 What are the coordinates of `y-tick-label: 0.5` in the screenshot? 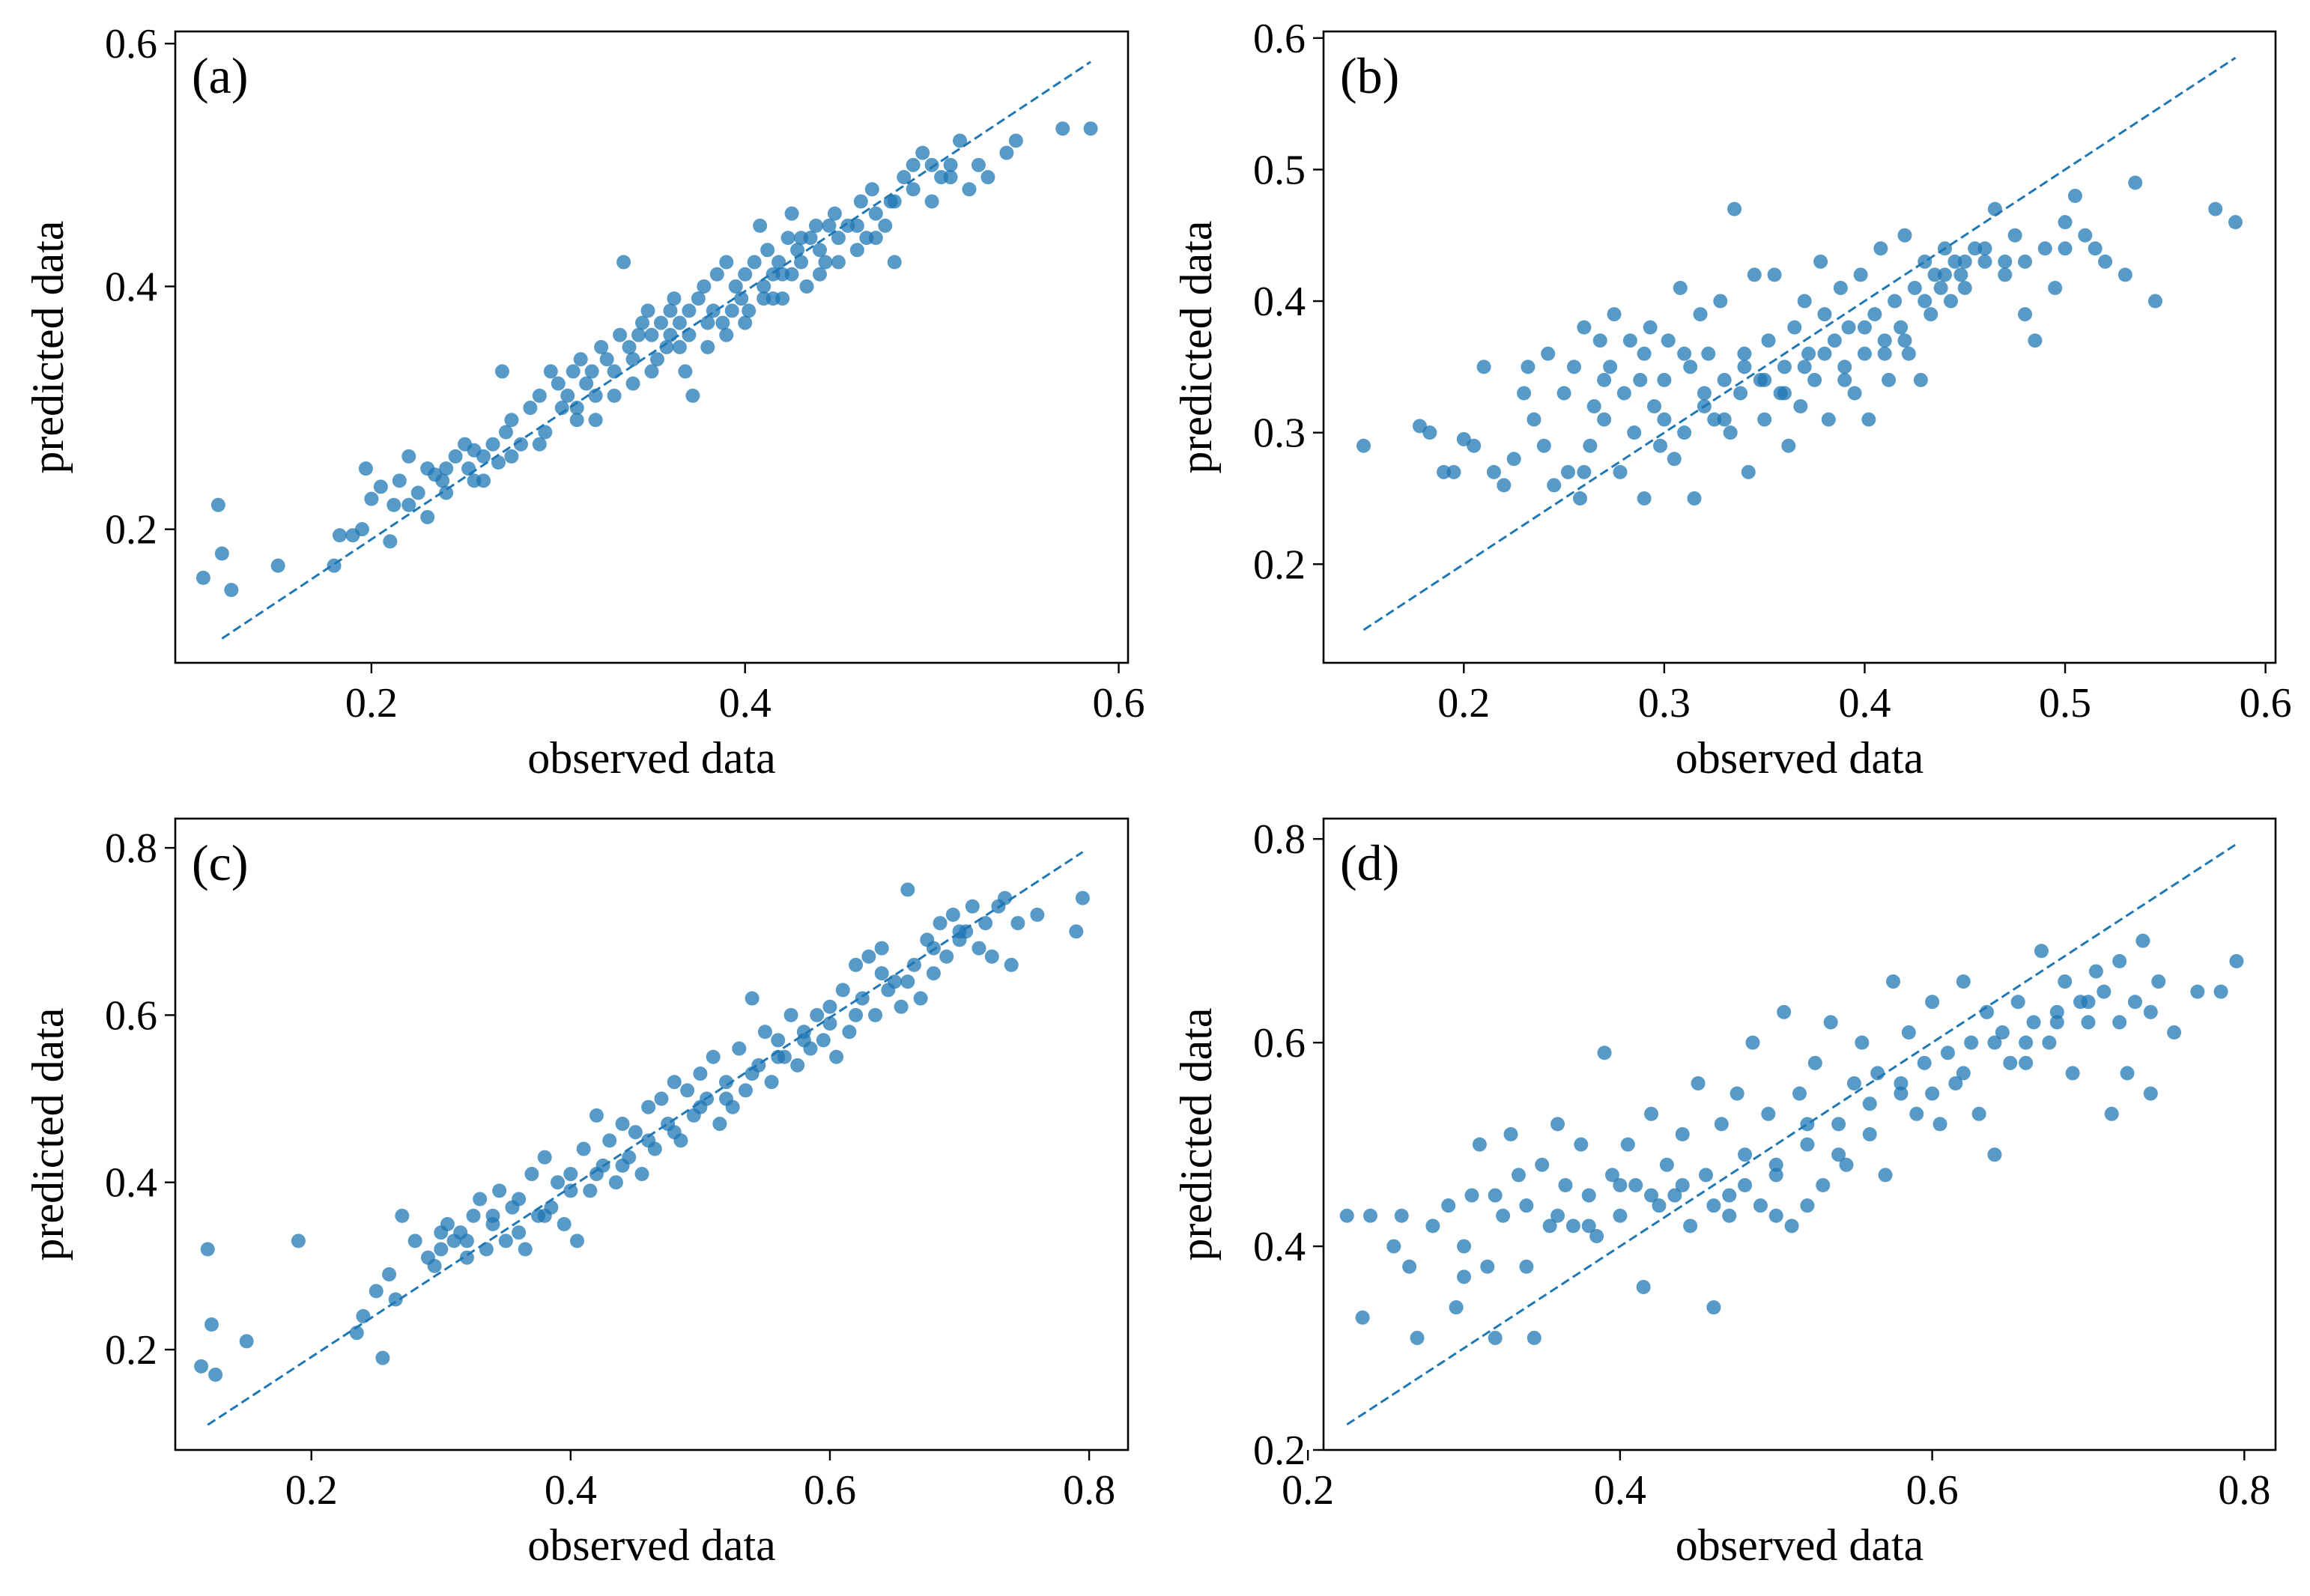 It's located at (1279, 170).